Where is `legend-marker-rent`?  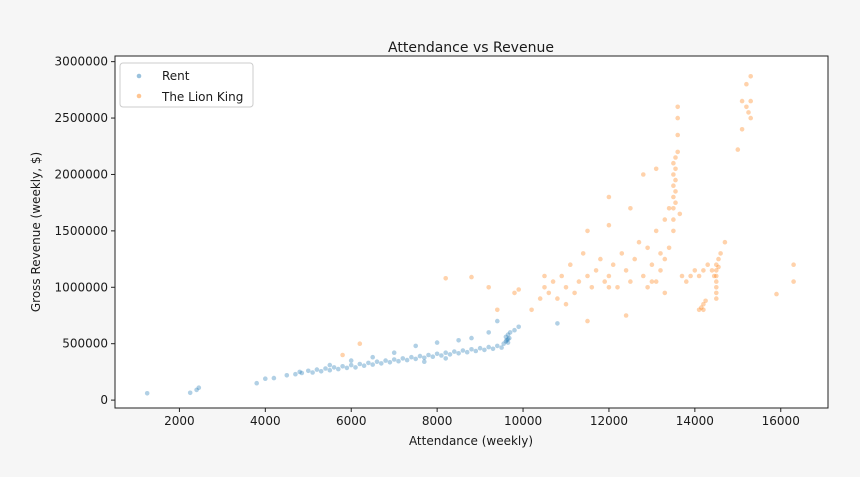
legend-marker-rent is located at coordinates (139, 76).